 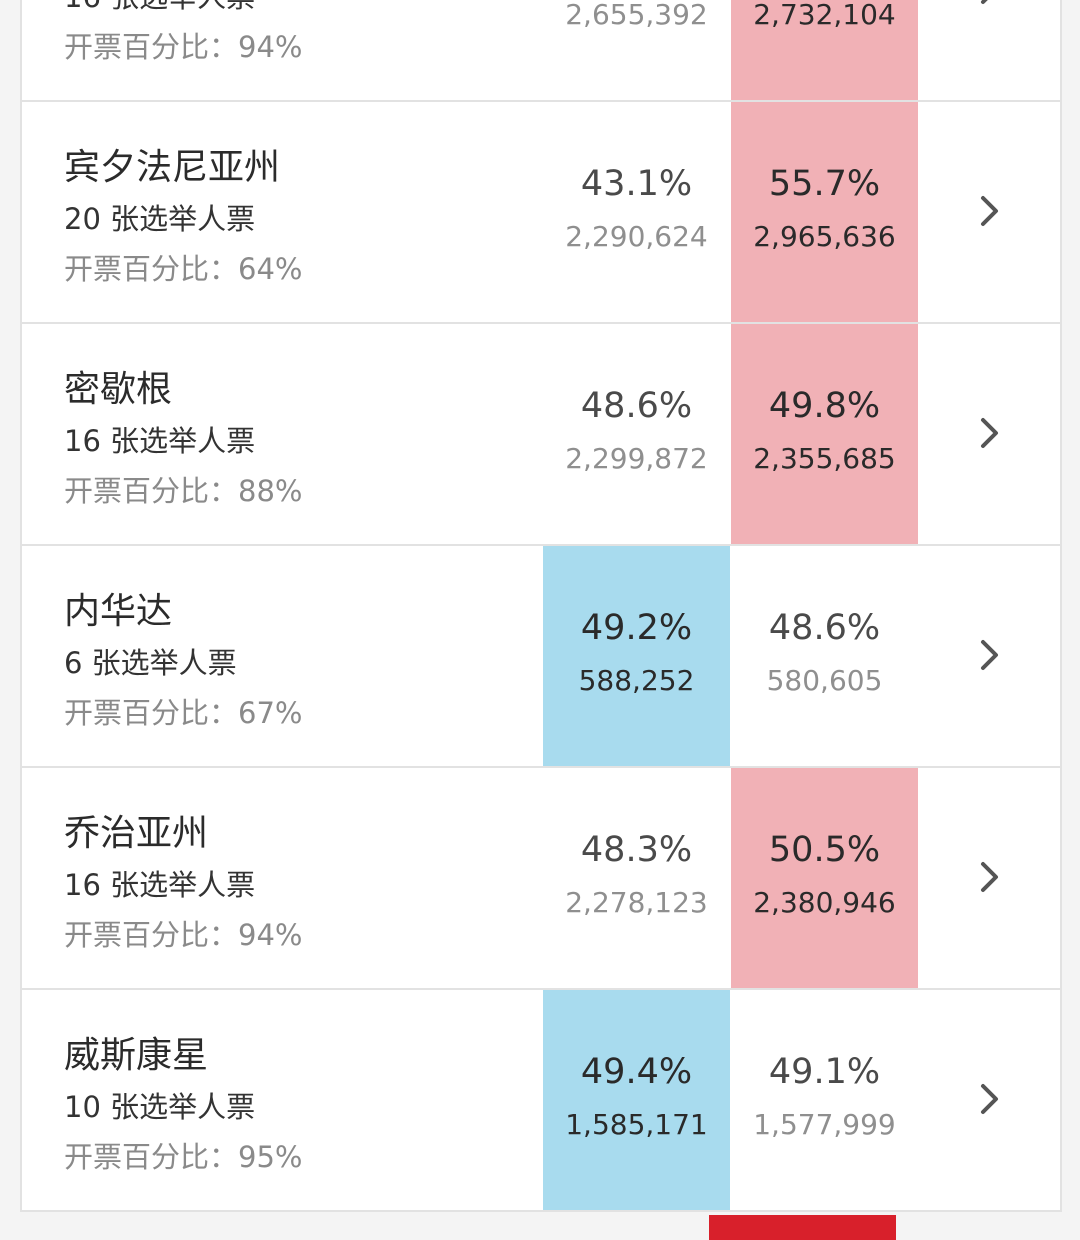 What do you see at coordinates (824, 878) in the screenshot?
I see `rep-result-cell: 50.5% 2,380,946` at bounding box center [824, 878].